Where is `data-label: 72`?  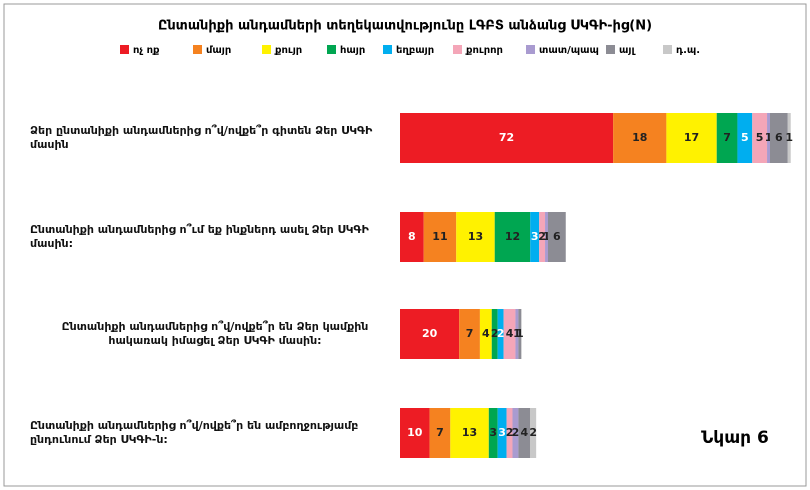 data-label: 72 is located at coordinates (506, 137).